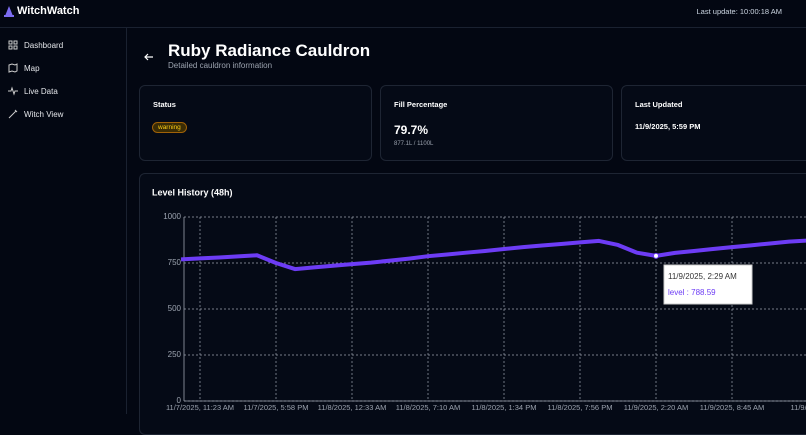  Describe the element at coordinates (702, 276) in the screenshot. I see `tooltip-time: 11/9/2025, 2:29 AM` at that location.